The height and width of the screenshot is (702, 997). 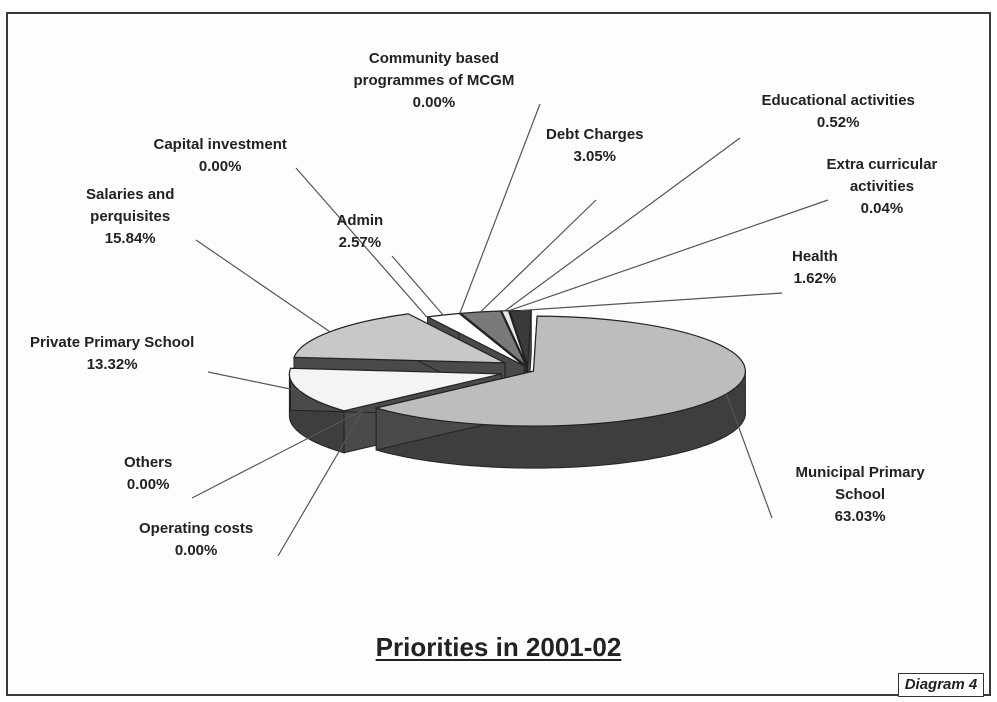 I want to click on slice-label: Extra curricular activities 0.04%, so click(x=882, y=187).